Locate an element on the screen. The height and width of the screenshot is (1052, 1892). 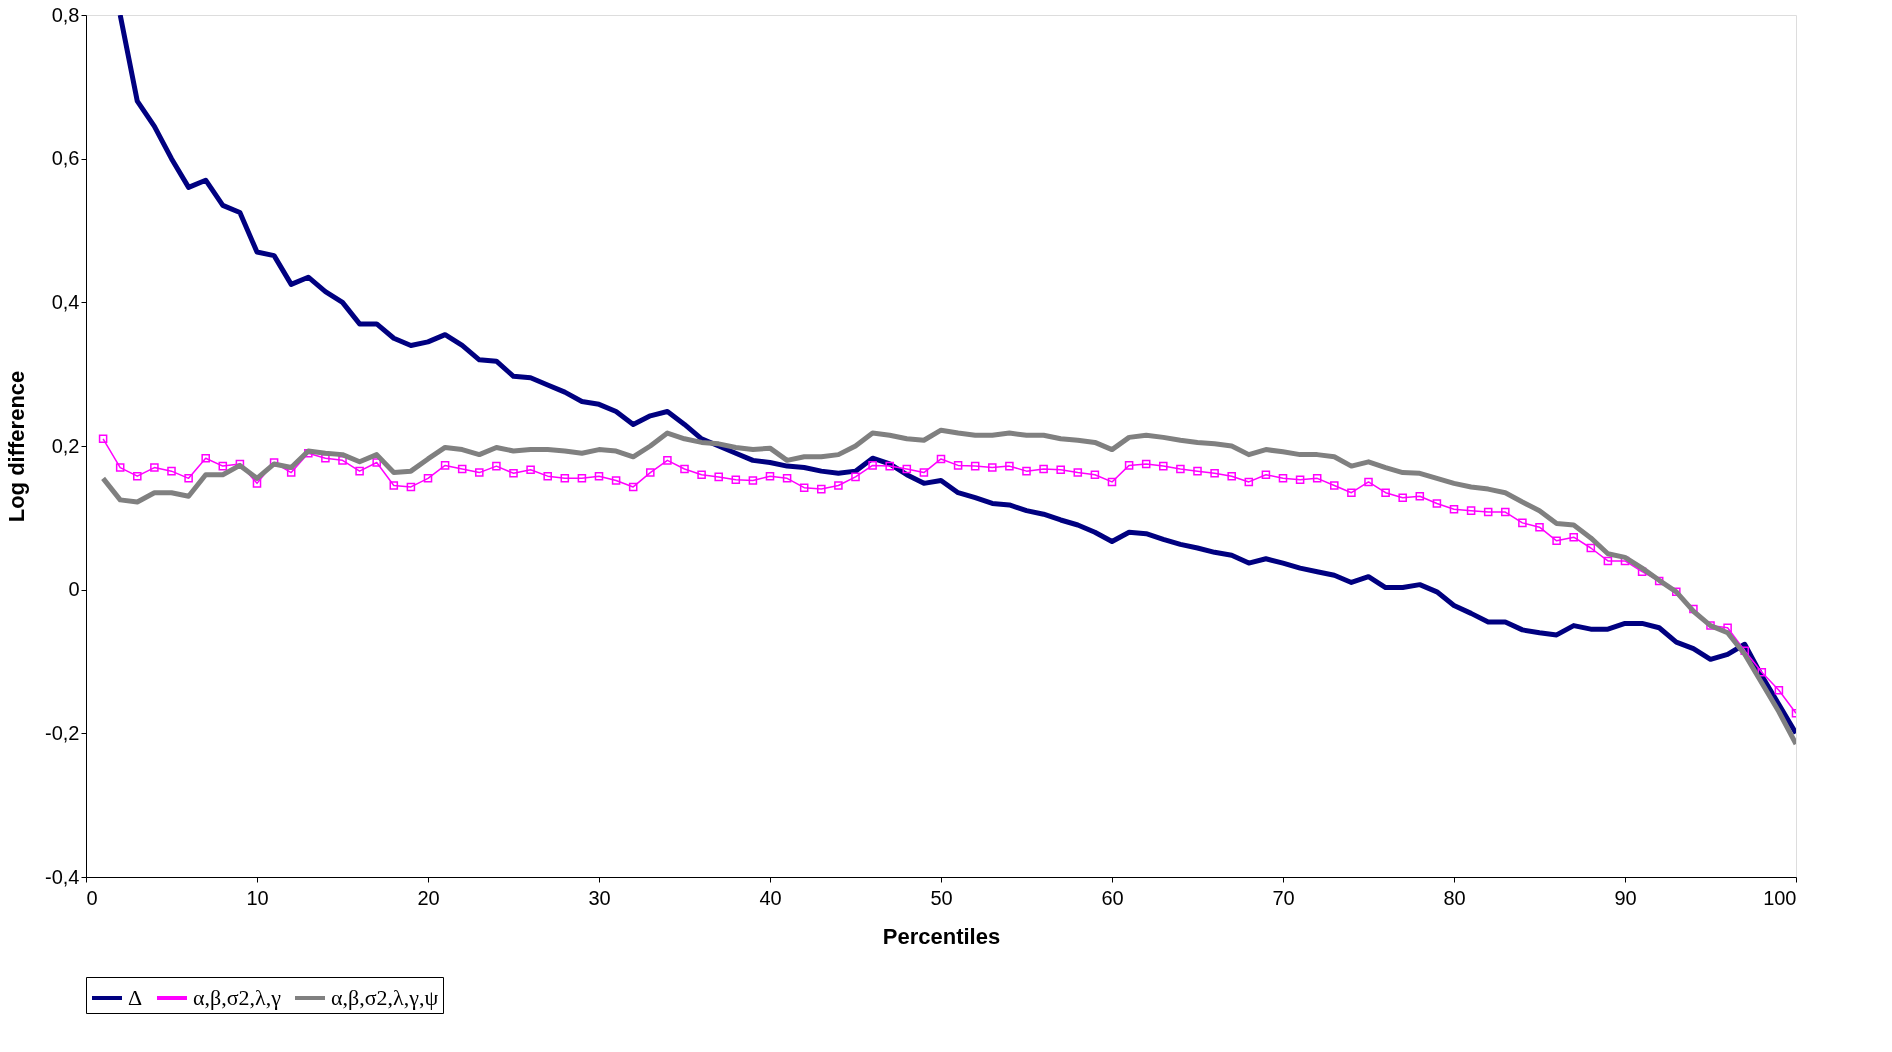
x-tick-label: 100 is located at coordinates (1780, 897).